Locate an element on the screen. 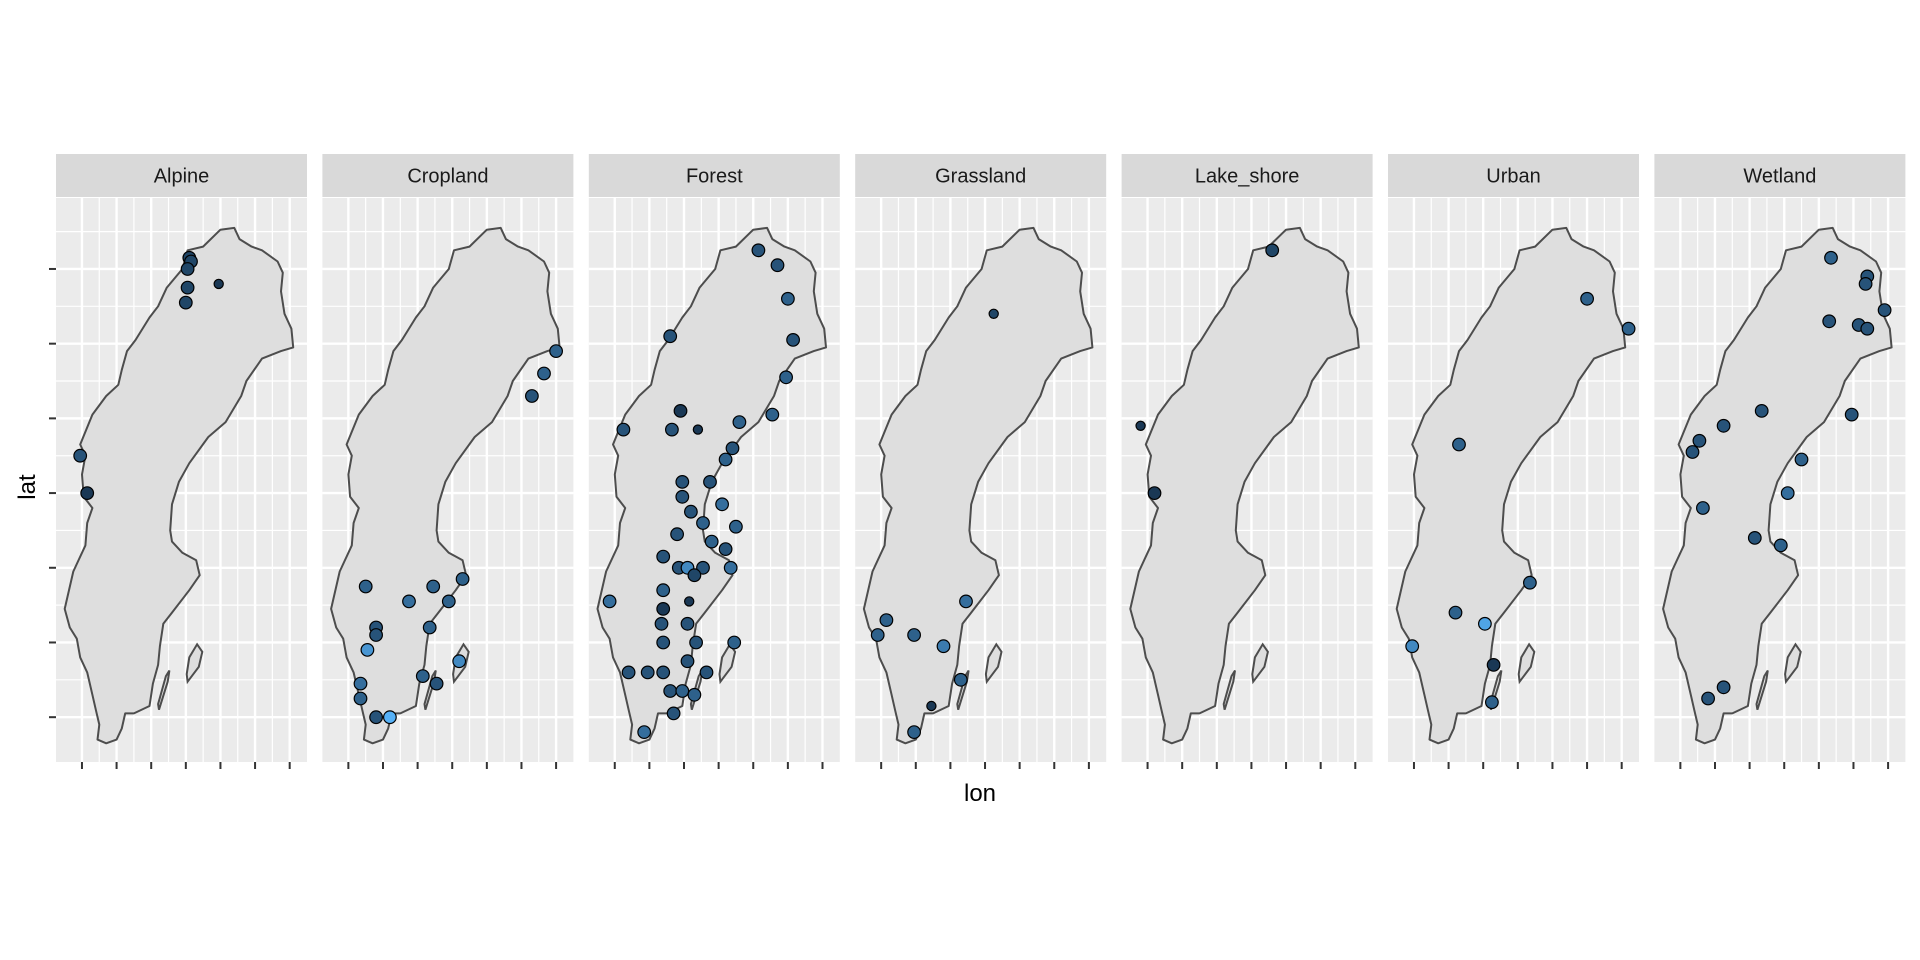  facet-panel-wetland: Wetland is located at coordinates (1780, 461).